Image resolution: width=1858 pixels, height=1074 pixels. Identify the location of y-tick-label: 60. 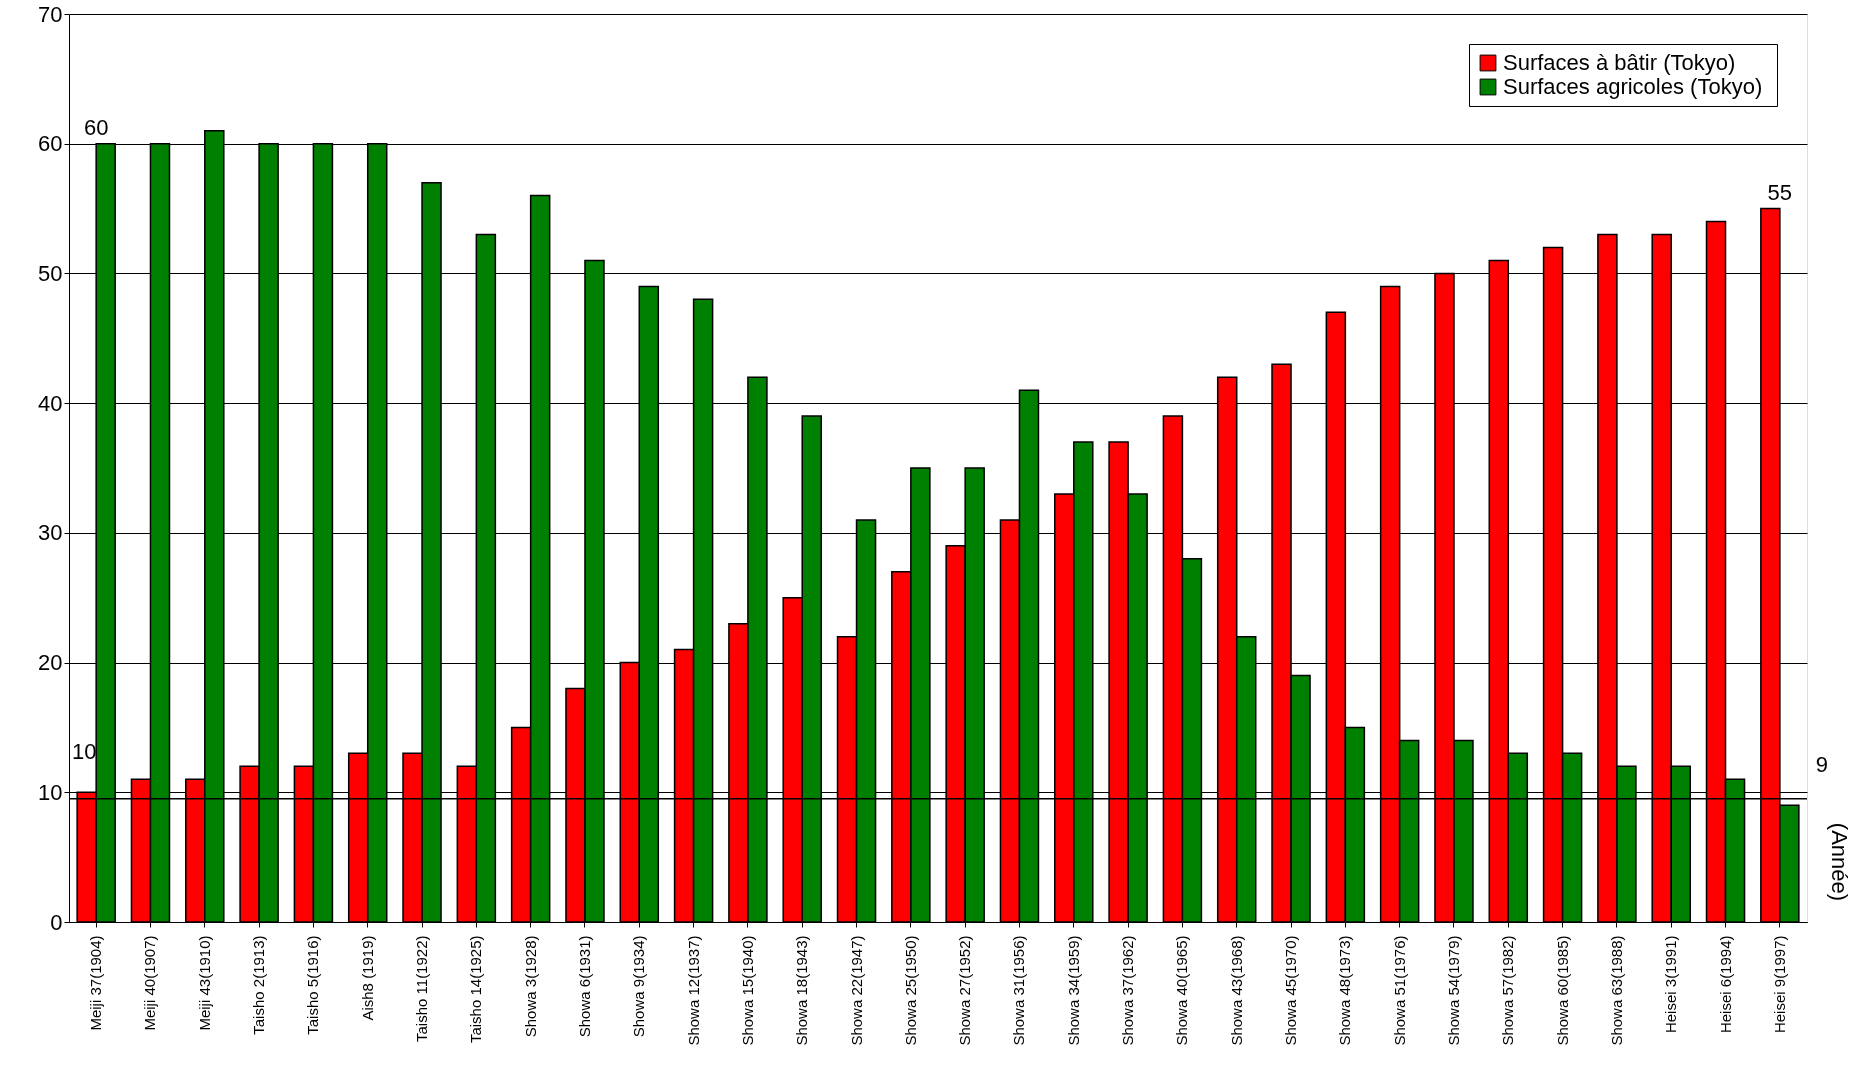
(50, 144).